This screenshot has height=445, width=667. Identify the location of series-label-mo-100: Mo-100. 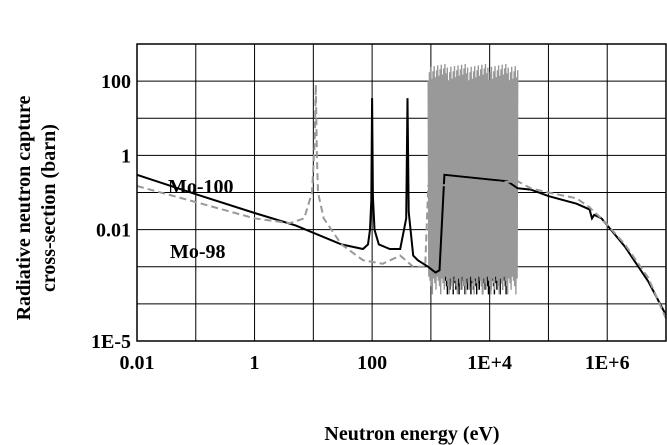
(201, 187).